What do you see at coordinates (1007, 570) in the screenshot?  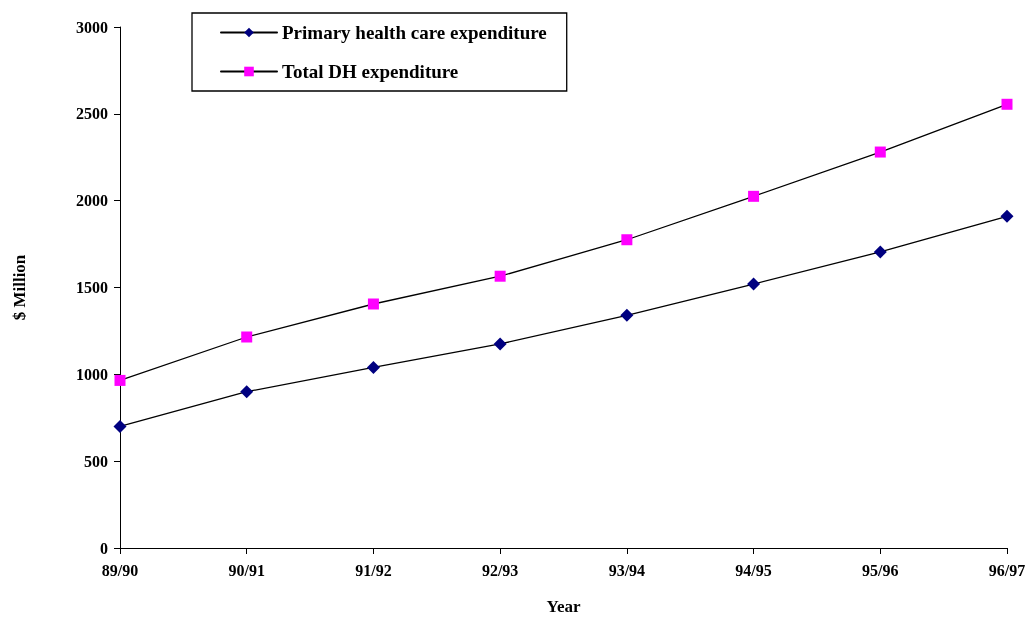 I see `x-tick-label: 96/97` at bounding box center [1007, 570].